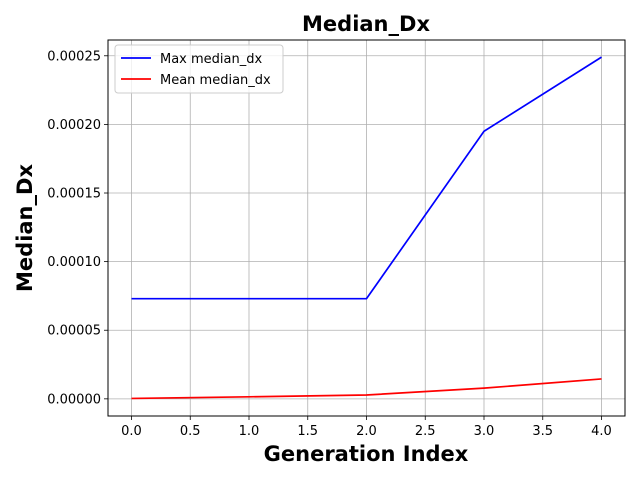 The width and height of the screenshot is (640, 480). Describe the element at coordinates (366, 389) in the screenshot. I see `series-line-mean-median-dx` at that location.